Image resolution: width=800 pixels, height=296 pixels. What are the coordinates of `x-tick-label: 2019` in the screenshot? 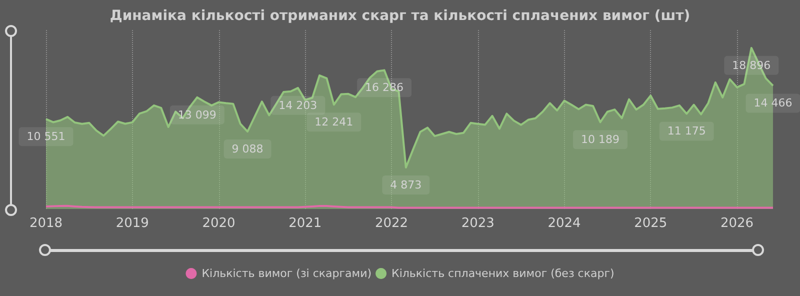 It's located at (132, 223).